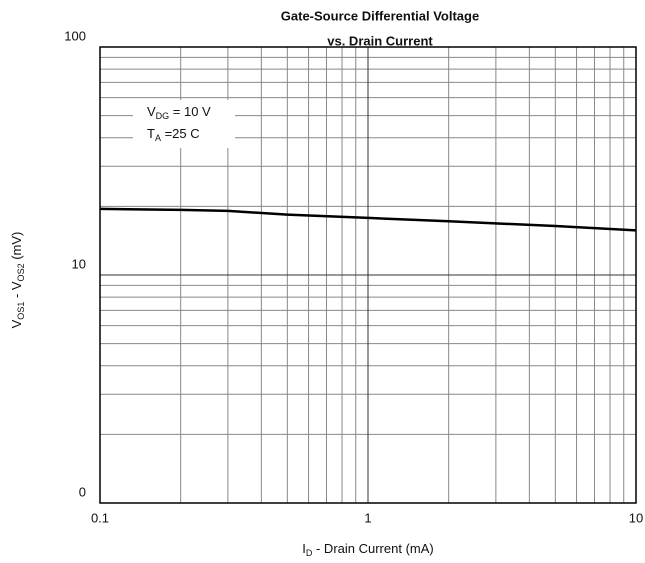  I want to click on y-axis-label-part: V, so click(16, 323).